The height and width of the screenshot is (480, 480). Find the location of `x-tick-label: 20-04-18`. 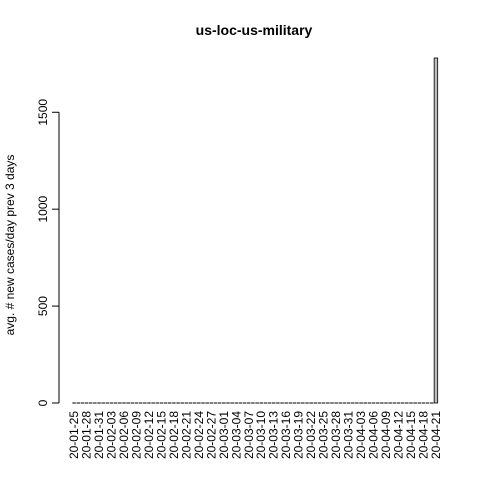

x-tick-label: 20-04-18 is located at coordinates (423, 435).